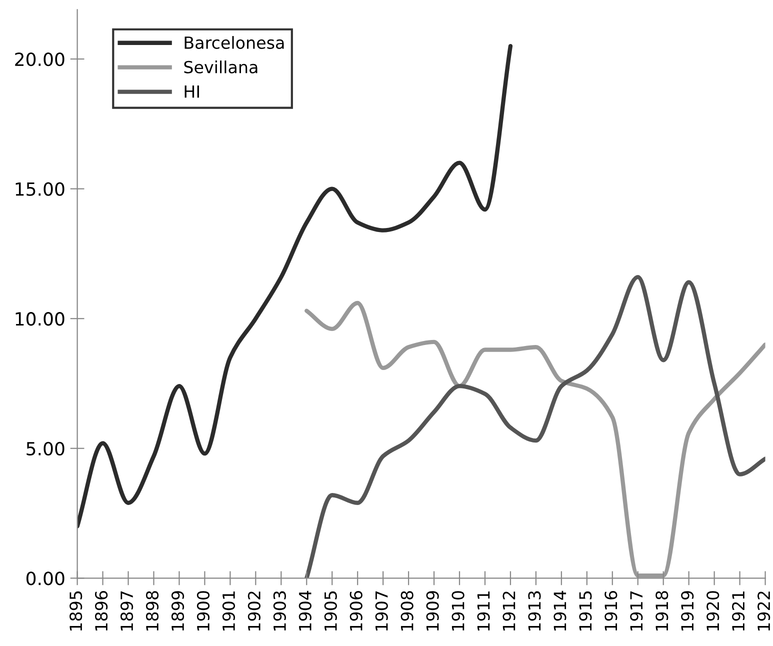  I want to click on x-tick-label: 1901, so click(229, 611).